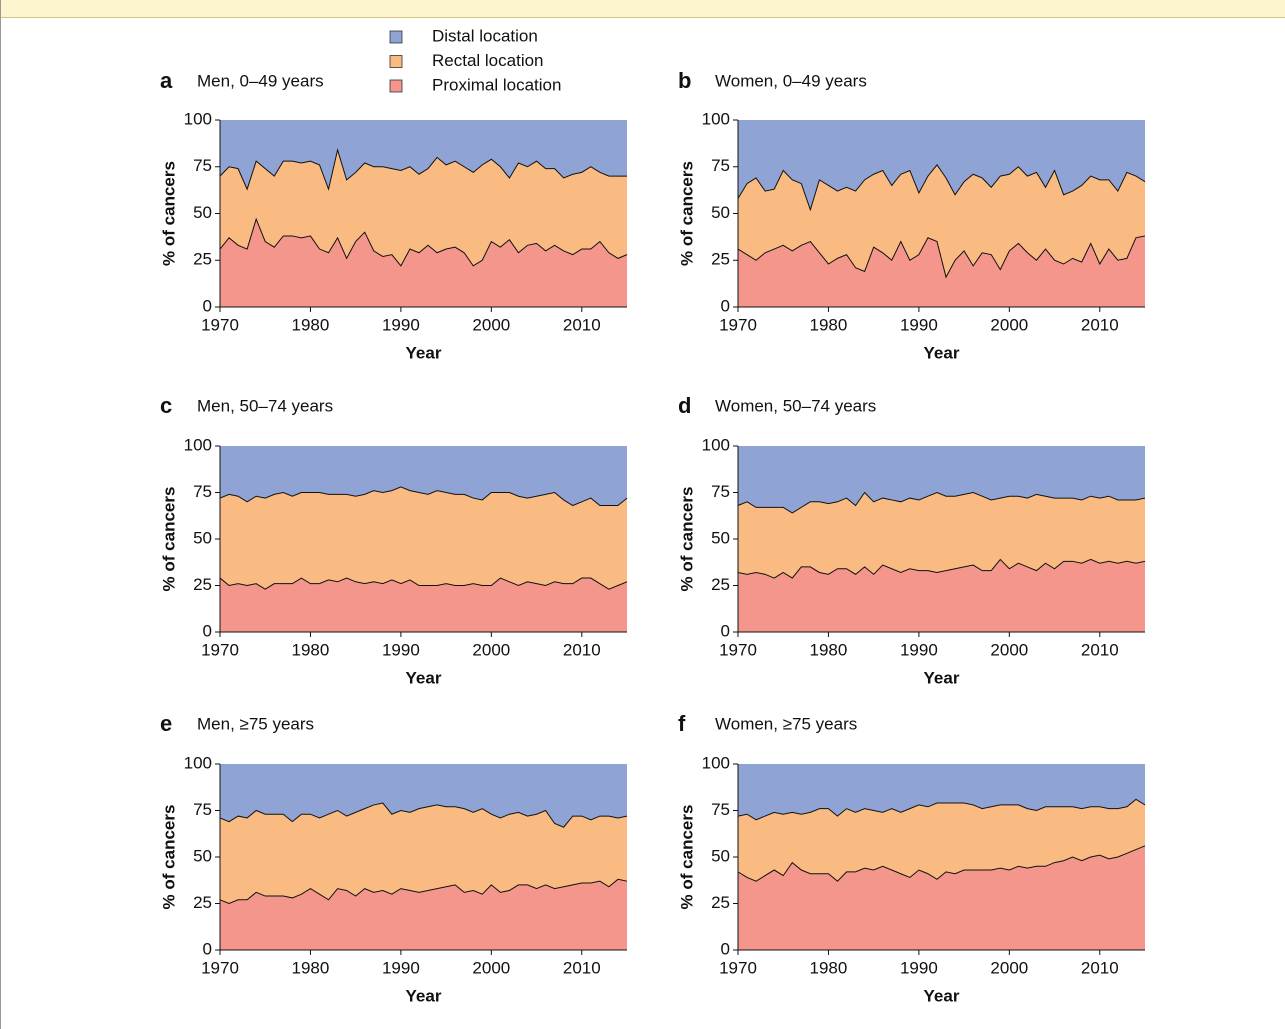  I want to click on legend-label: Proximal location, so click(496, 84).